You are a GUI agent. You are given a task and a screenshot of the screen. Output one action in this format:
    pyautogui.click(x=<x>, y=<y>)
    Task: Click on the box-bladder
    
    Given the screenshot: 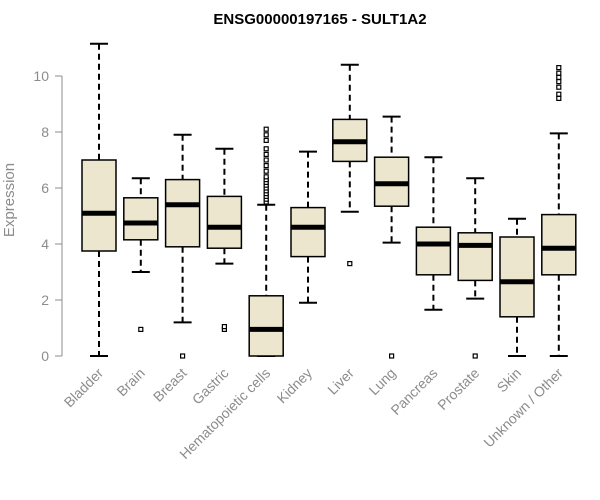 What is the action you would take?
    pyautogui.click(x=99, y=199)
    